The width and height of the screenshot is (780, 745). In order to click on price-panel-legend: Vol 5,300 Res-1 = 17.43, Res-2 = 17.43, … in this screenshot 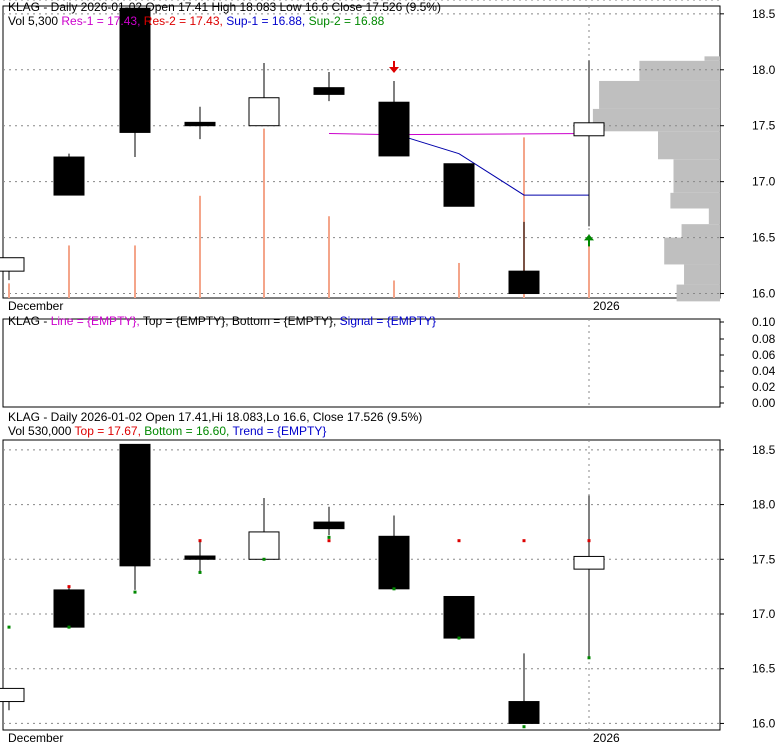, I will do `click(196, 21)`.